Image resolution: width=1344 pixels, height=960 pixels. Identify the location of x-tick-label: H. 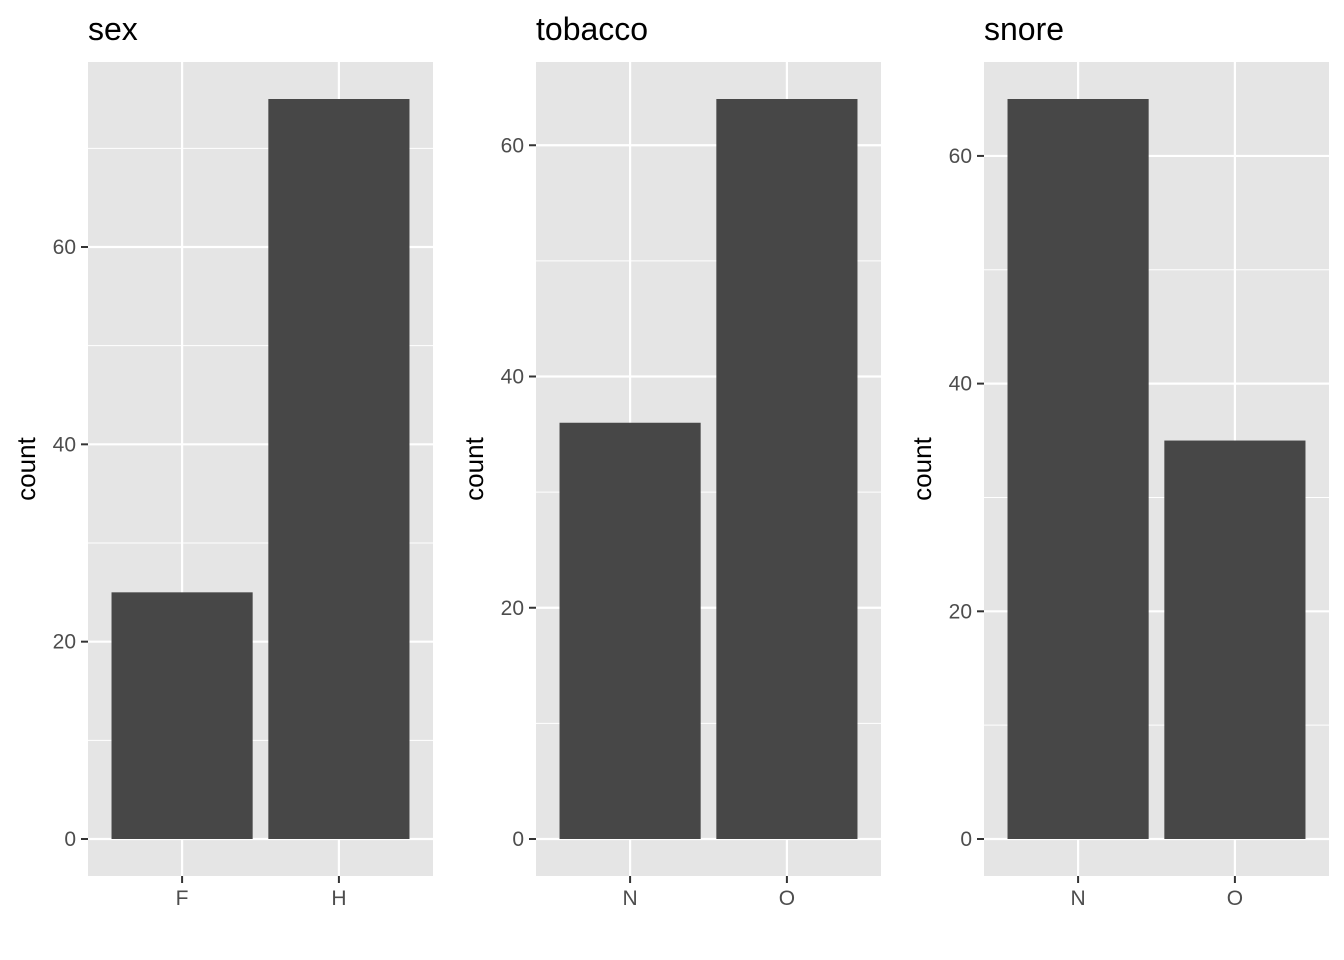
(338, 898).